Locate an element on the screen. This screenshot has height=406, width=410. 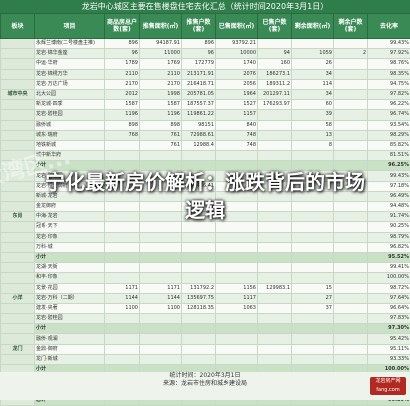
value-cell: 1196 is located at coordinates (122, 115).